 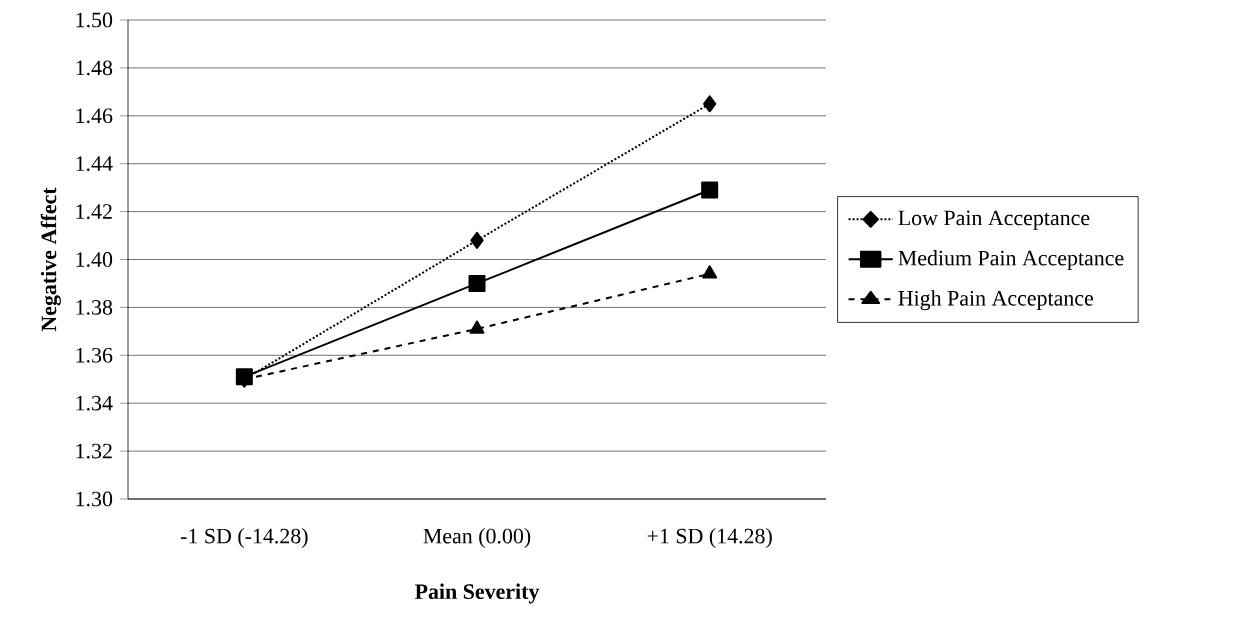 I want to click on x-tick-label: -1 SD (-14.28), so click(x=244, y=538).